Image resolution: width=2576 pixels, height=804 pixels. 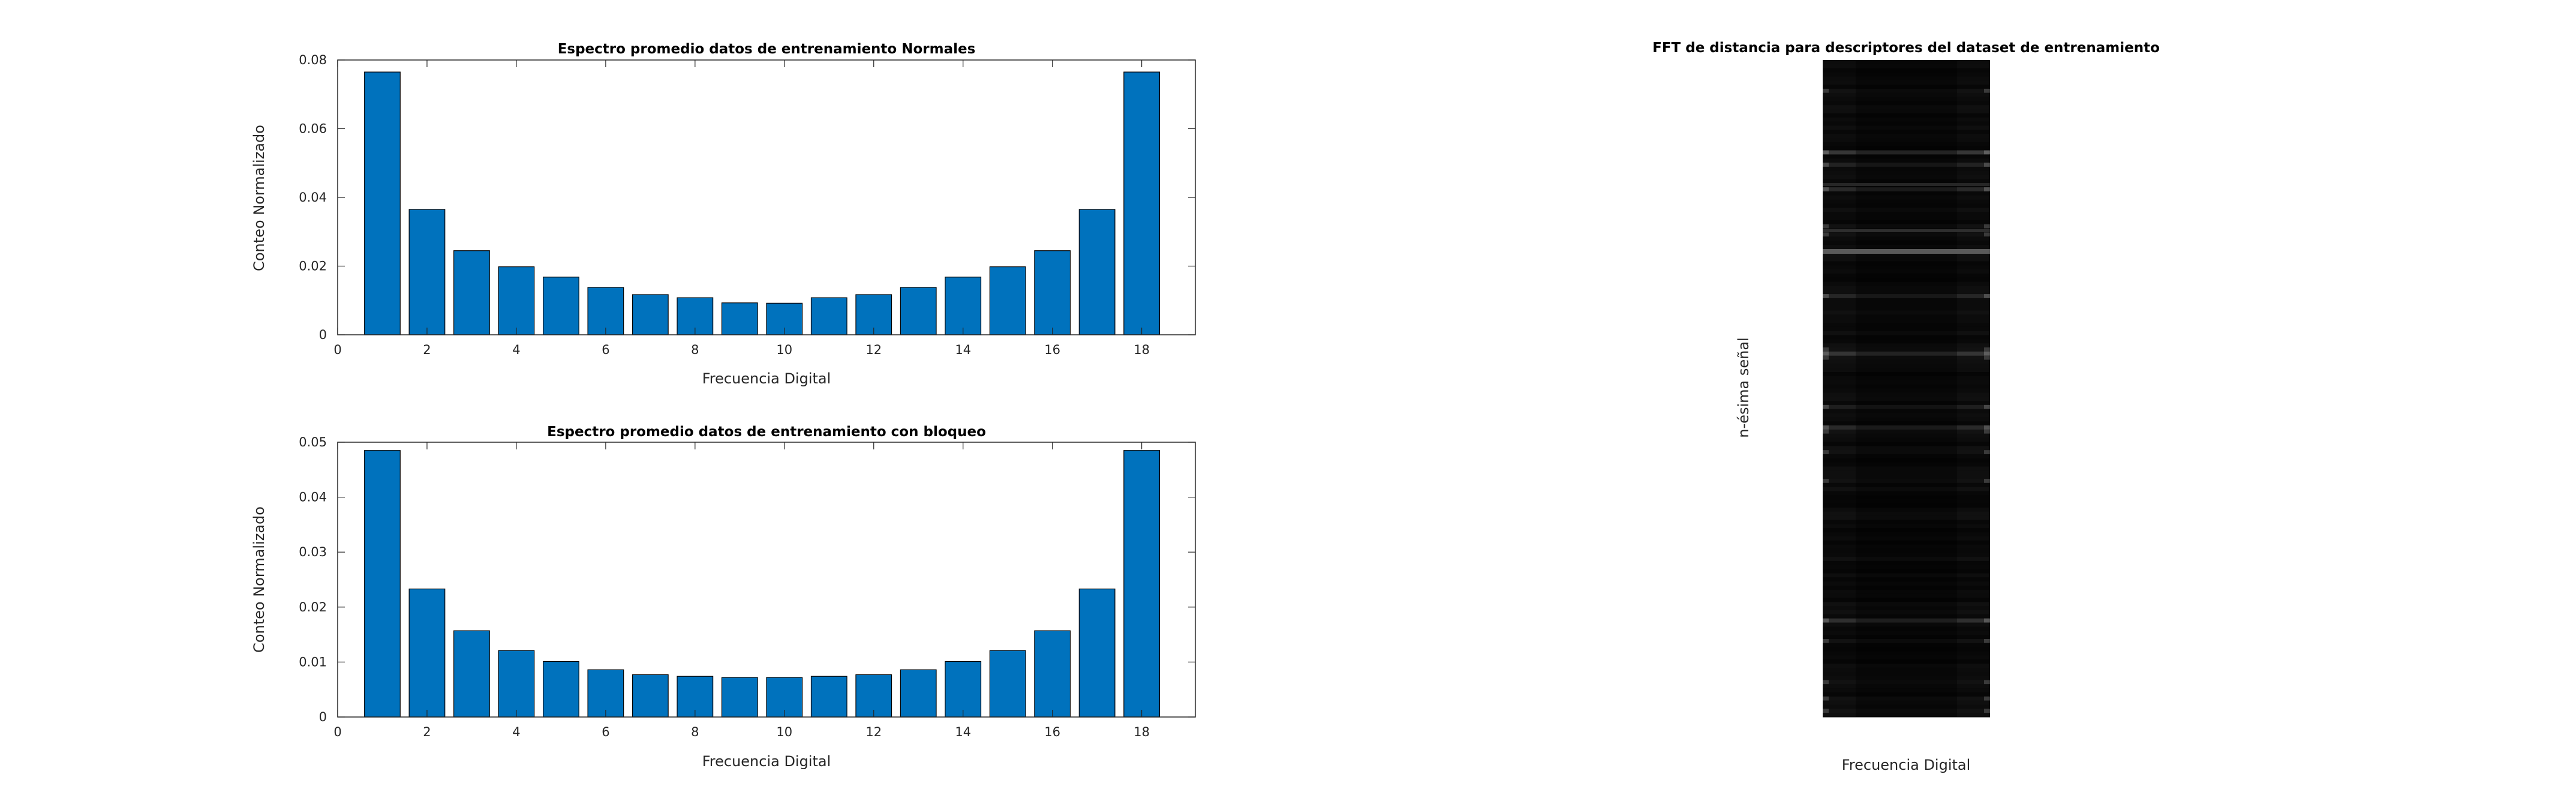 I want to click on heatmap-ylabel: n-ésima señal, so click(x=1743, y=387).